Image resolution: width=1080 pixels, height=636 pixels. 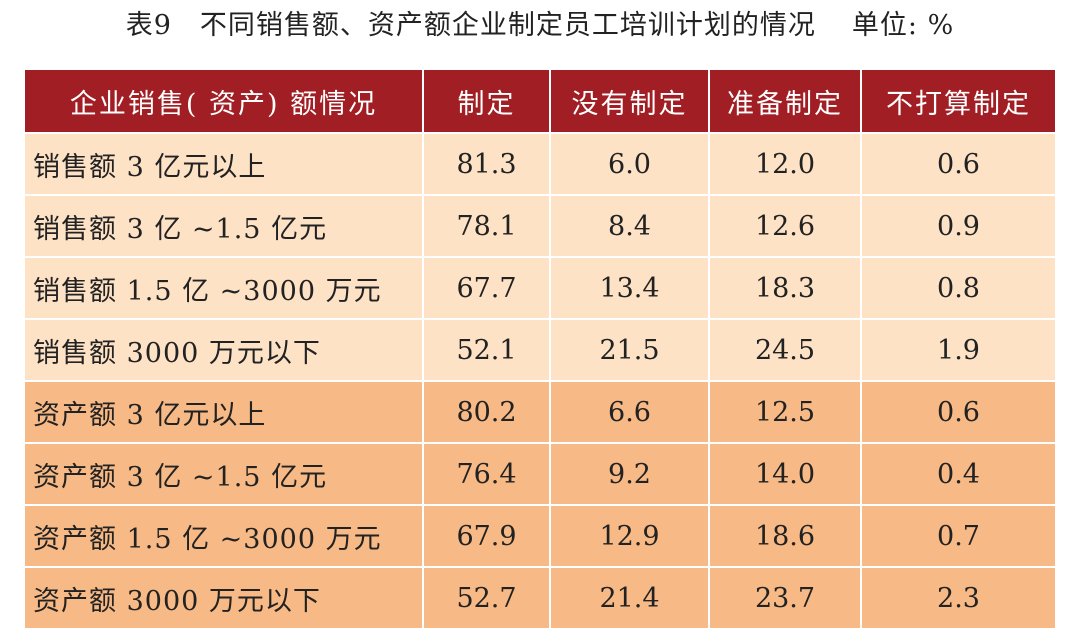 I want to click on cell-not-made: 6.6, so click(x=630, y=411).